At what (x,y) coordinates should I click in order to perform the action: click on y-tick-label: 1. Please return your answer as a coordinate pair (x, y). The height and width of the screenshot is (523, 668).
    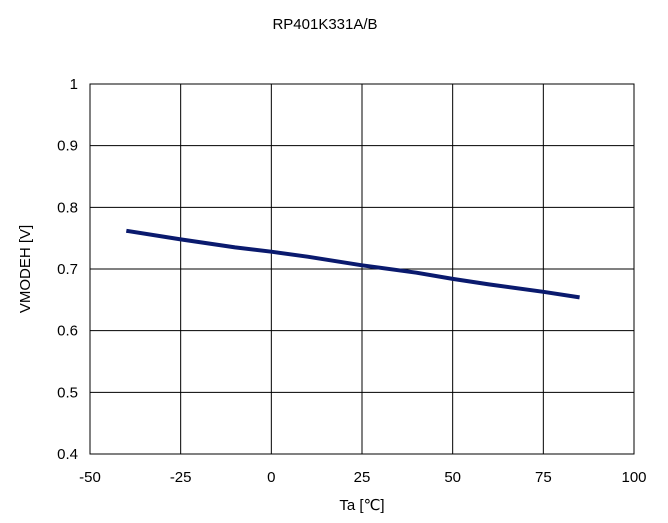
    Looking at the image, I should click on (74, 84).